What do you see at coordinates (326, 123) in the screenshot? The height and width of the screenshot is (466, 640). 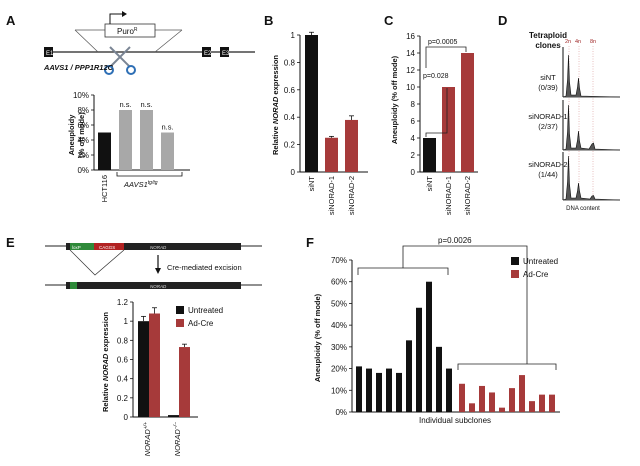 I see `panel-b-chart: 0 0.2 0.4 0.6 0.8 1 siNT siNORAD-1 siNORAD-2` at bounding box center [326, 123].